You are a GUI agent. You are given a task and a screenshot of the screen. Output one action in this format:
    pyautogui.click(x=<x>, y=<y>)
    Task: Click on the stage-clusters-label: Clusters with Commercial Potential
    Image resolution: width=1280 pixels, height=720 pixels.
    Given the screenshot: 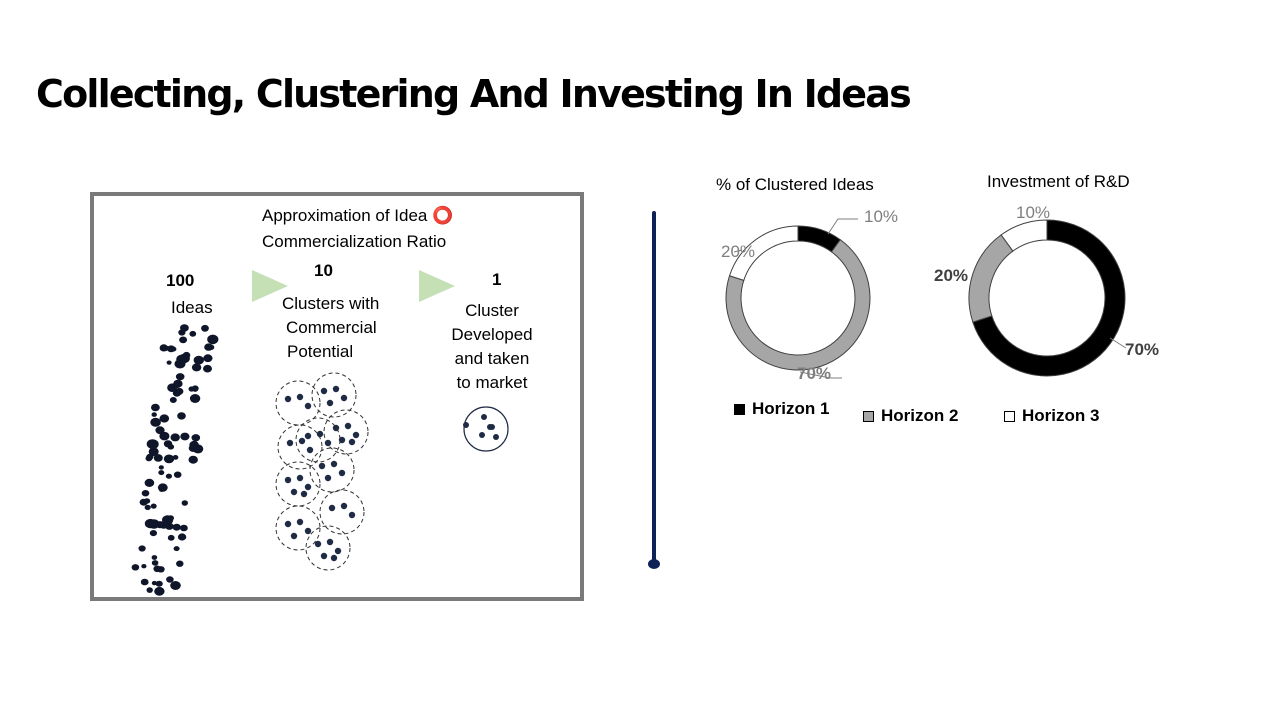 What is the action you would take?
    pyautogui.click(x=338, y=328)
    